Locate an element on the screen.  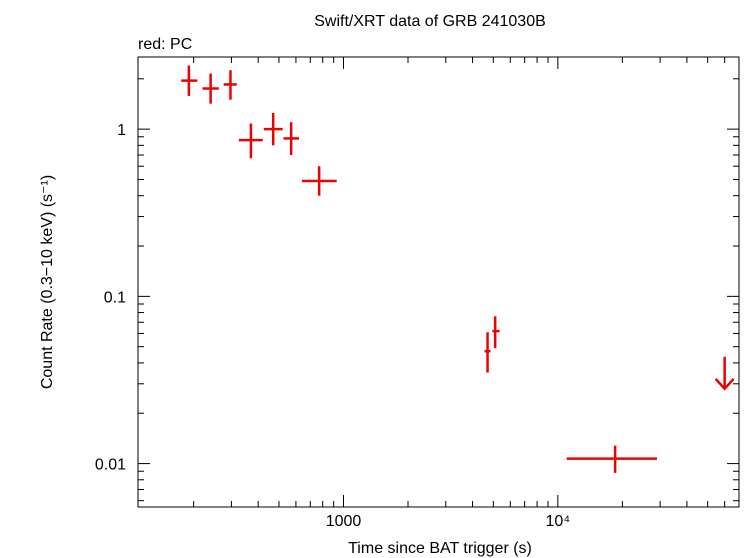
y-tick-label: 0.1 is located at coordinates (115, 297).